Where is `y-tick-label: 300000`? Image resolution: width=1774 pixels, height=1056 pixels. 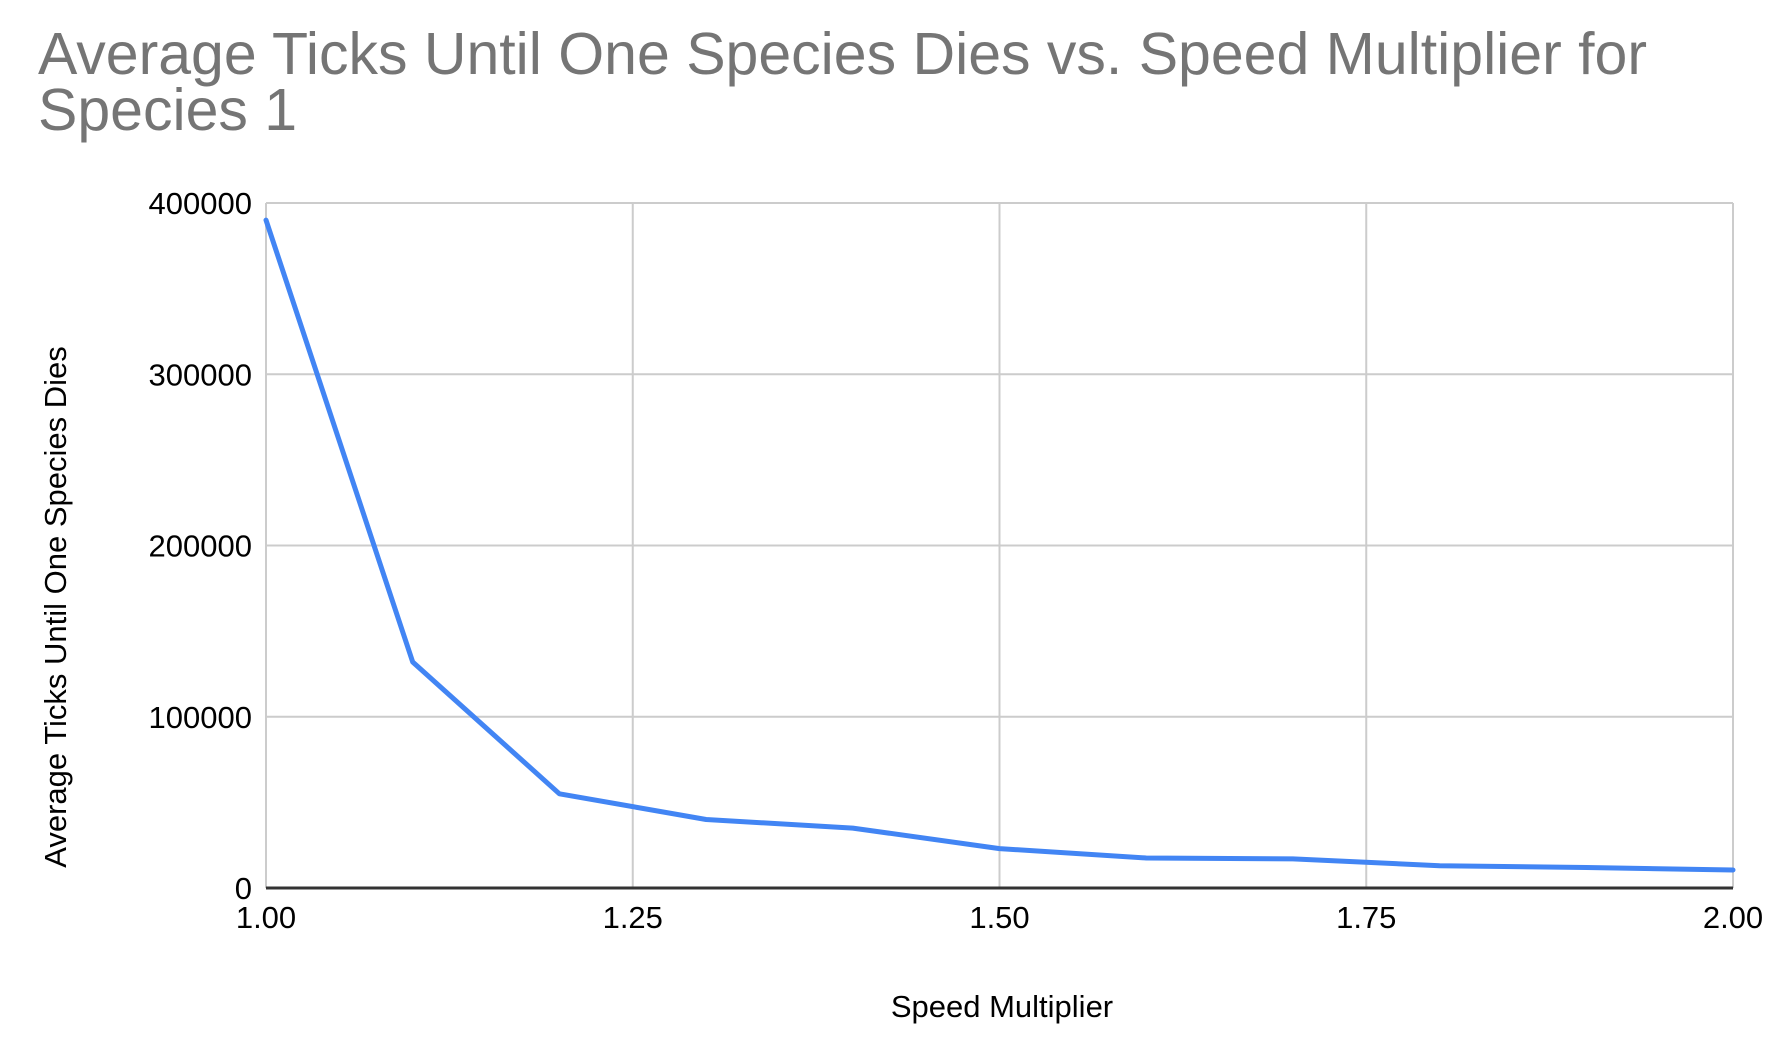 y-tick-label: 300000 is located at coordinates (200, 374).